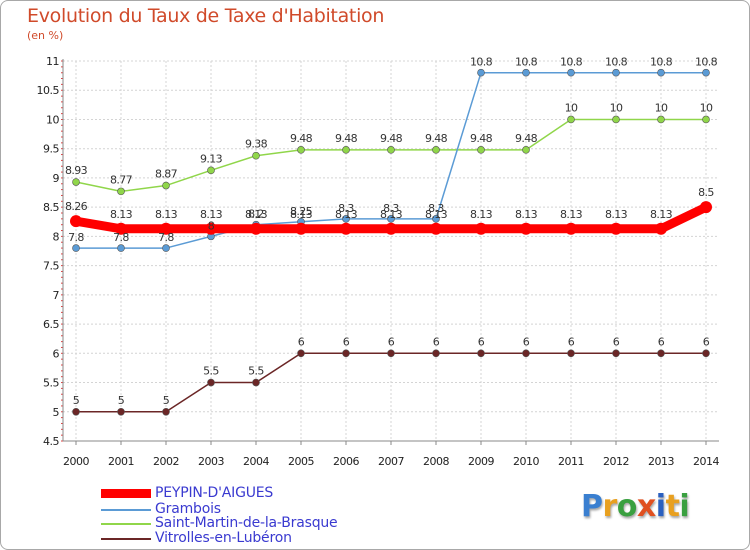  Describe the element at coordinates (214, 493) in the screenshot. I see `legend-label: PEYPIN-D'AIGUES` at that location.